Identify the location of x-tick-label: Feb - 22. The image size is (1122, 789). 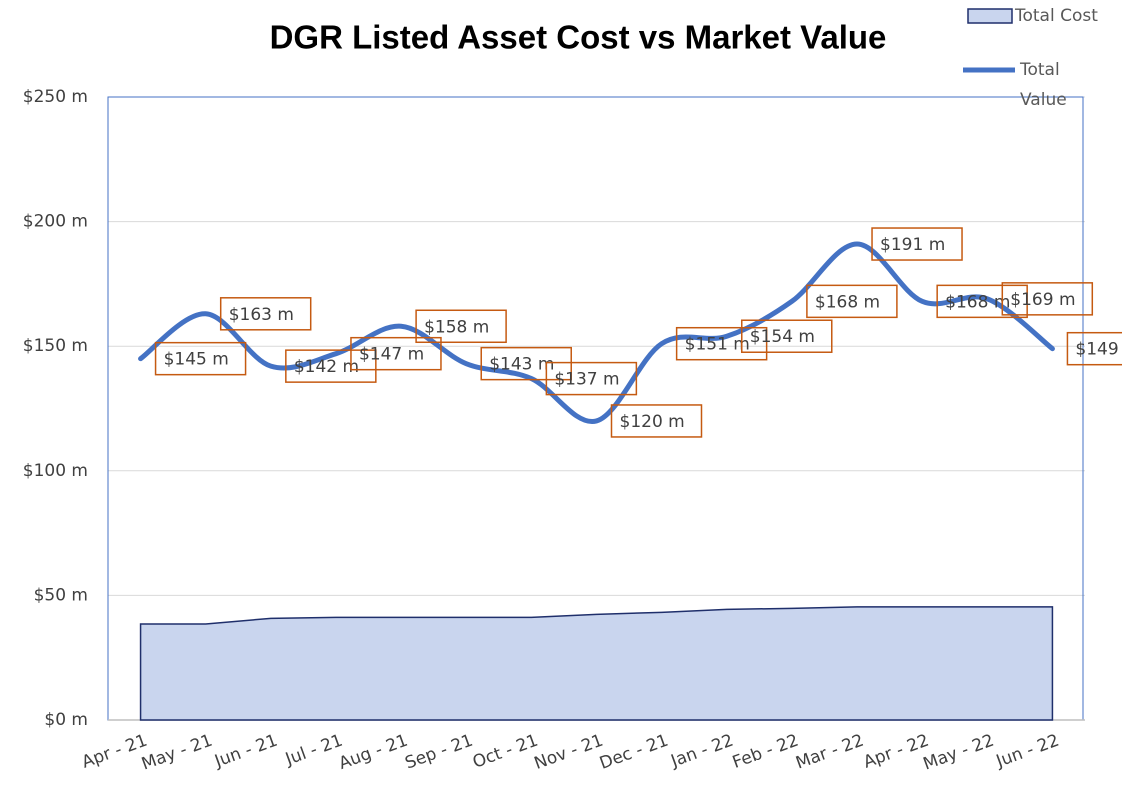
(765, 752).